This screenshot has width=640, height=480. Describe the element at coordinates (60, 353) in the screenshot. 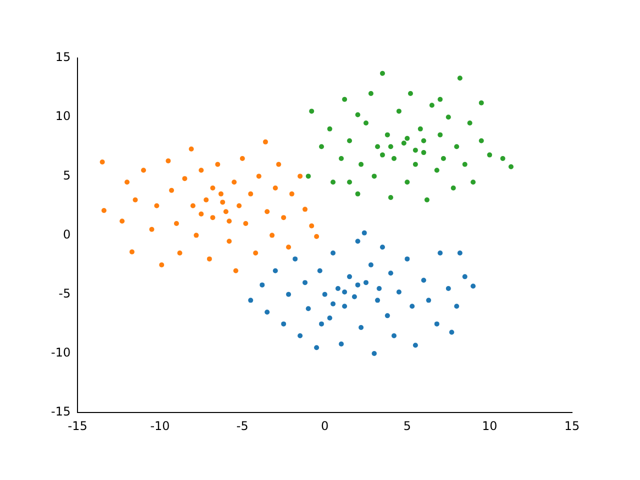

I see `y-tick-label: -10` at that location.